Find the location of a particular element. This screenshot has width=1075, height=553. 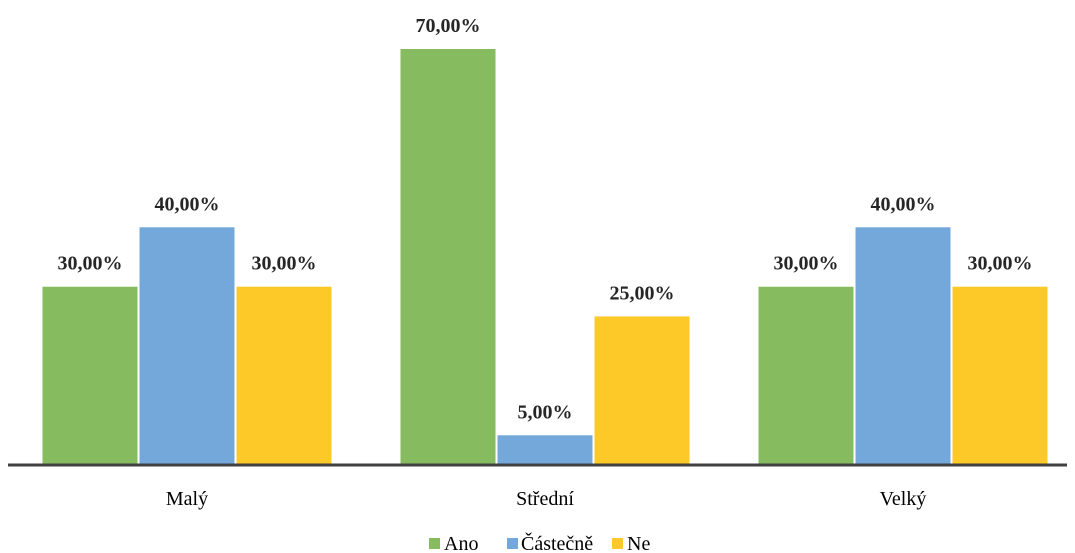

data-label: 5,00% is located at coordinates (545, 412).